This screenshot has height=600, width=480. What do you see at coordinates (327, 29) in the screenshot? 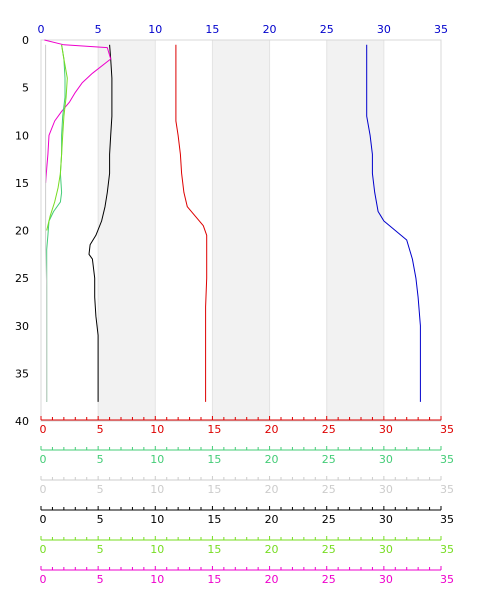
I see `top-axis-tick-label: 25` at bounding box center [327, 29].